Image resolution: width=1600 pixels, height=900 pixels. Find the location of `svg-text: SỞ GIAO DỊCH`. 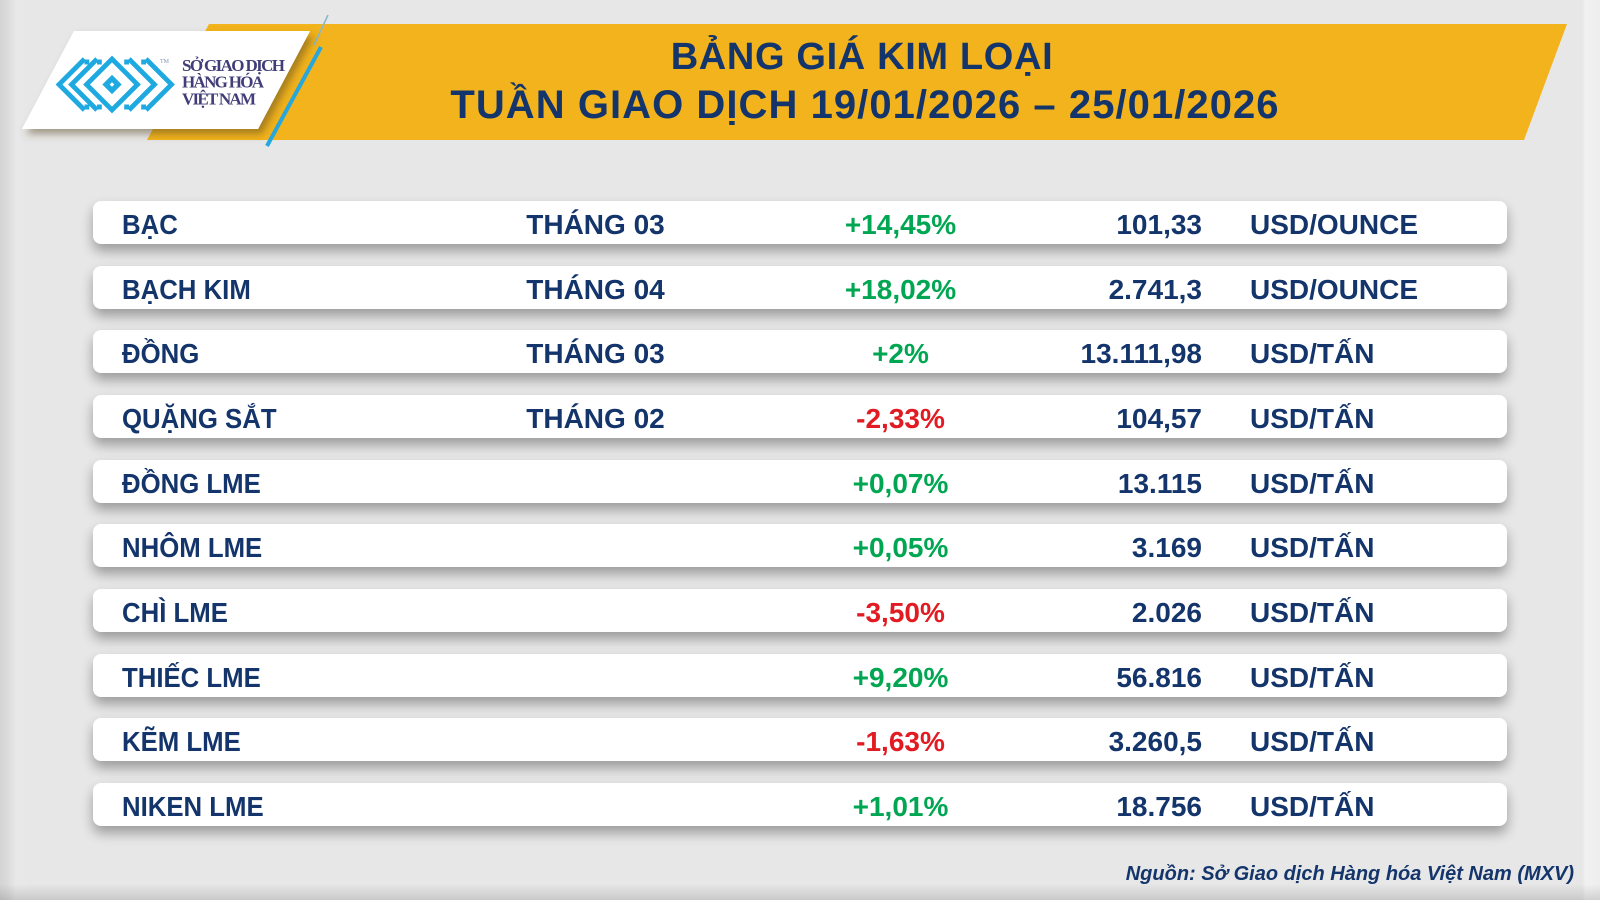

svg-text: SỞ GIAO DỊCH is located at coordinates (233, 65).